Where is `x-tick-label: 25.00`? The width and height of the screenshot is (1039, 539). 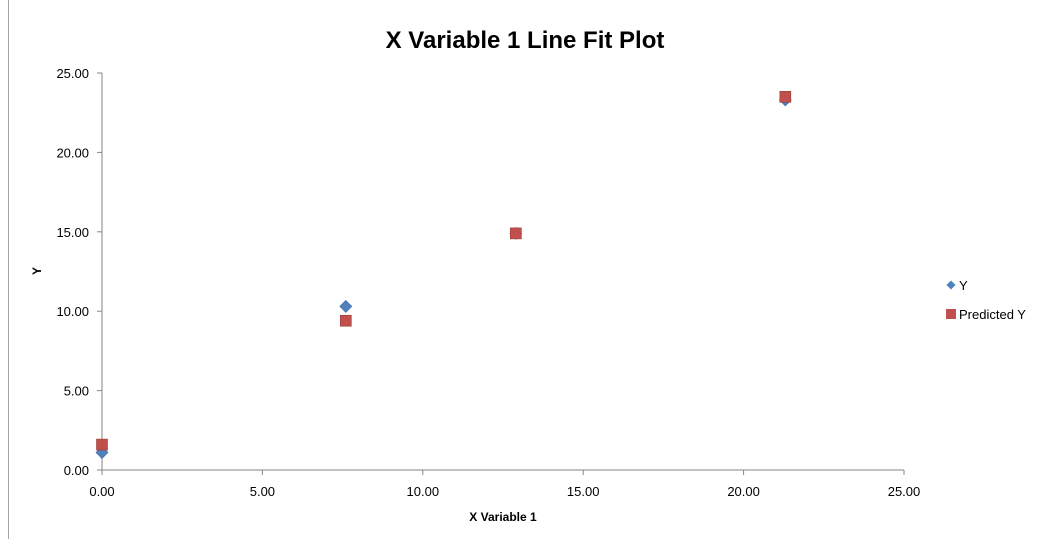 x-tick-label: 25.00 is located at coordinates (904, 491).